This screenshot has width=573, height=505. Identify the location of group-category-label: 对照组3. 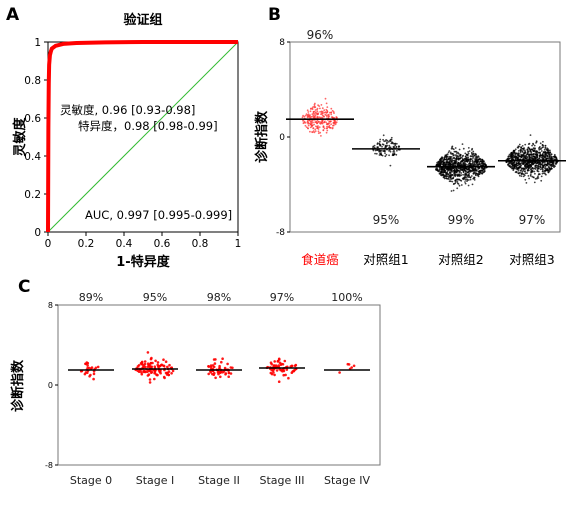
(531, 259).